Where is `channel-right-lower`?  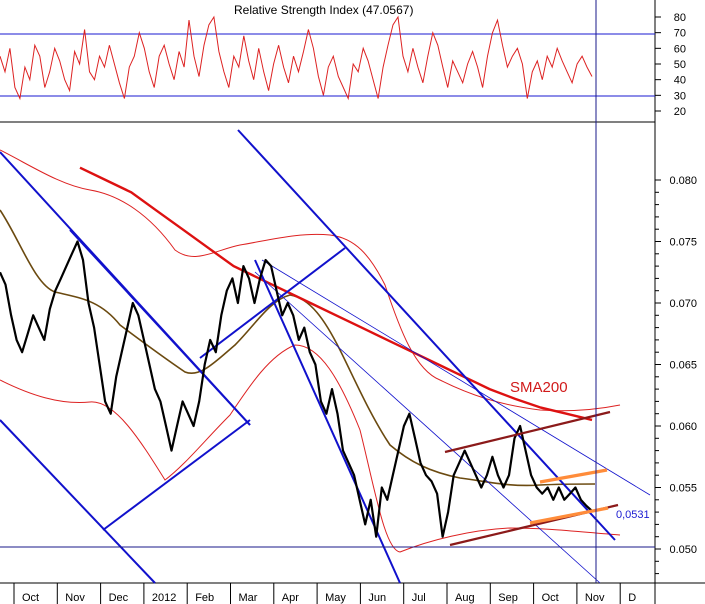
channel-right-lower is located at coordinates (327, 421).